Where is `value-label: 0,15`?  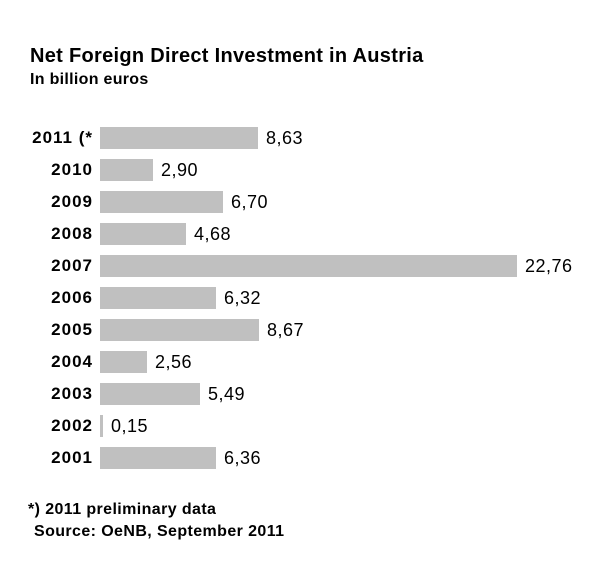 value-label: 0,15 is located at coordinates (130, 425).